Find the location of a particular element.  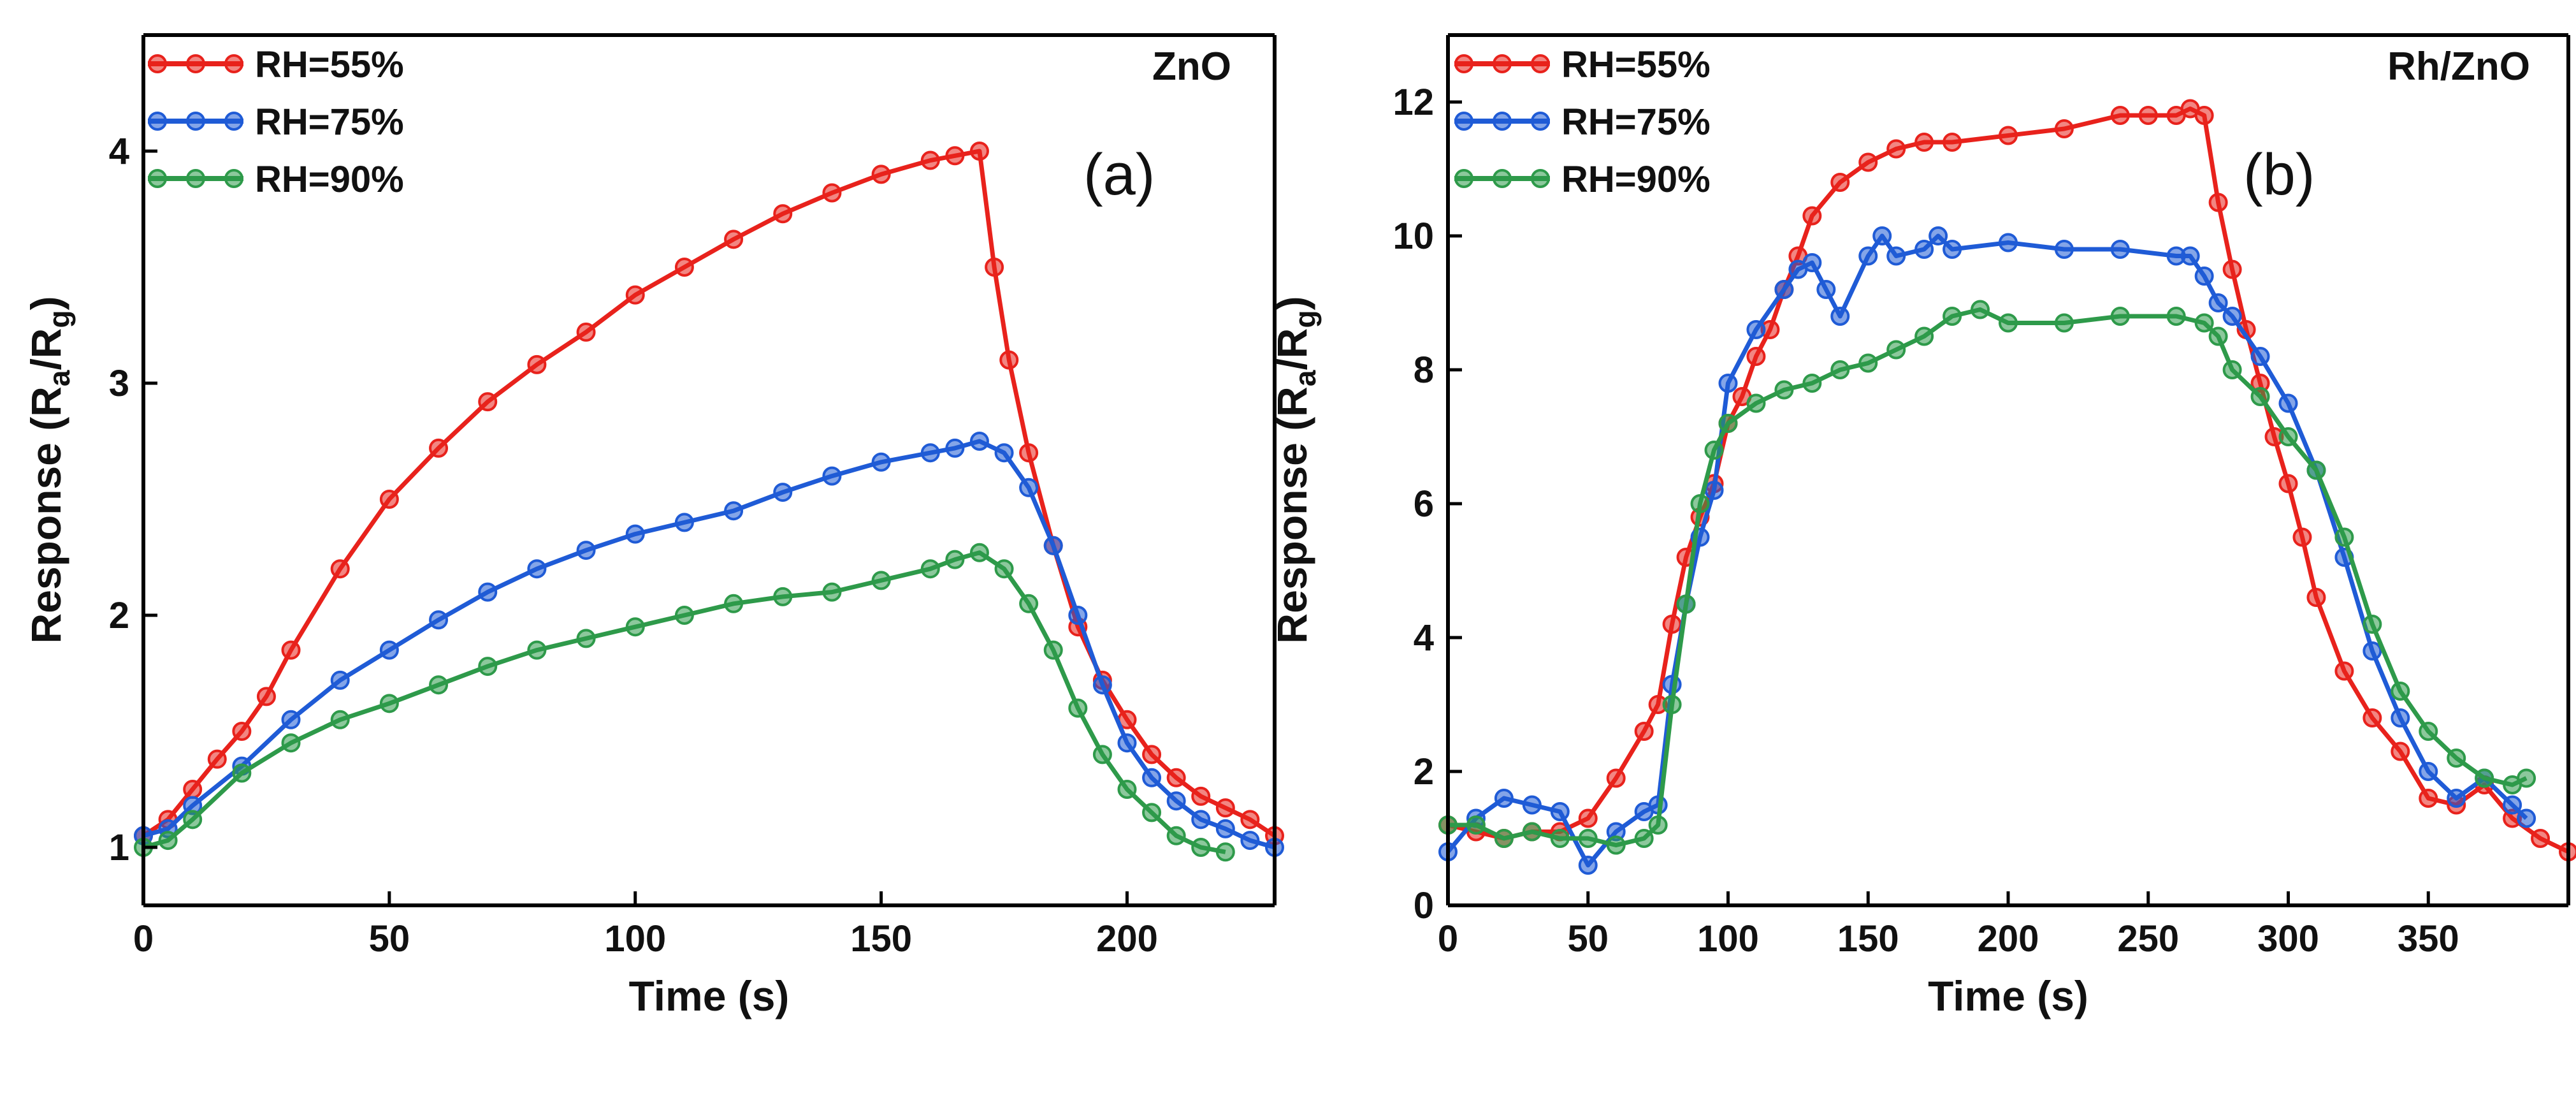

panel-a-y-tick-label-1: 1 is located at coordinates (119, 847).